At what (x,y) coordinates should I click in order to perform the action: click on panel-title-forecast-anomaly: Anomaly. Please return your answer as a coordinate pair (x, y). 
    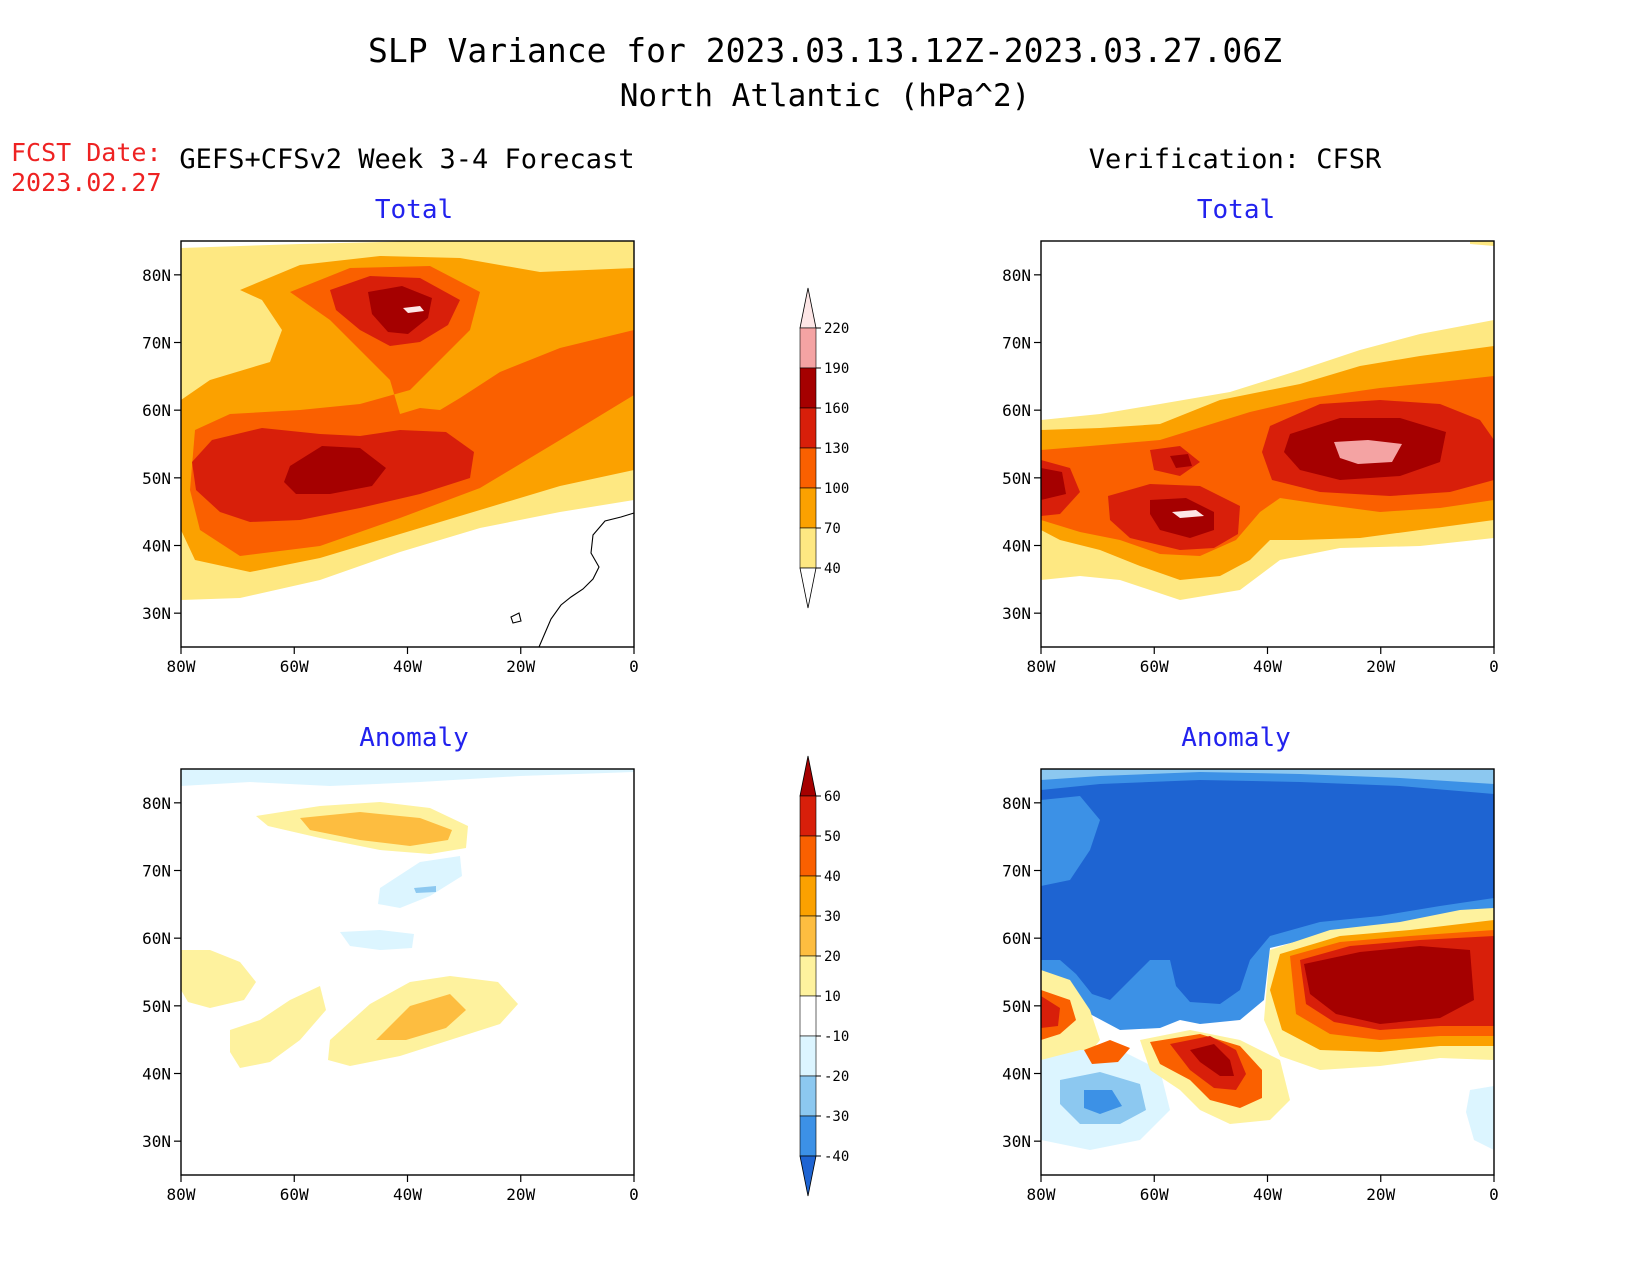
    Looking at the image, I should click on (414, 738).